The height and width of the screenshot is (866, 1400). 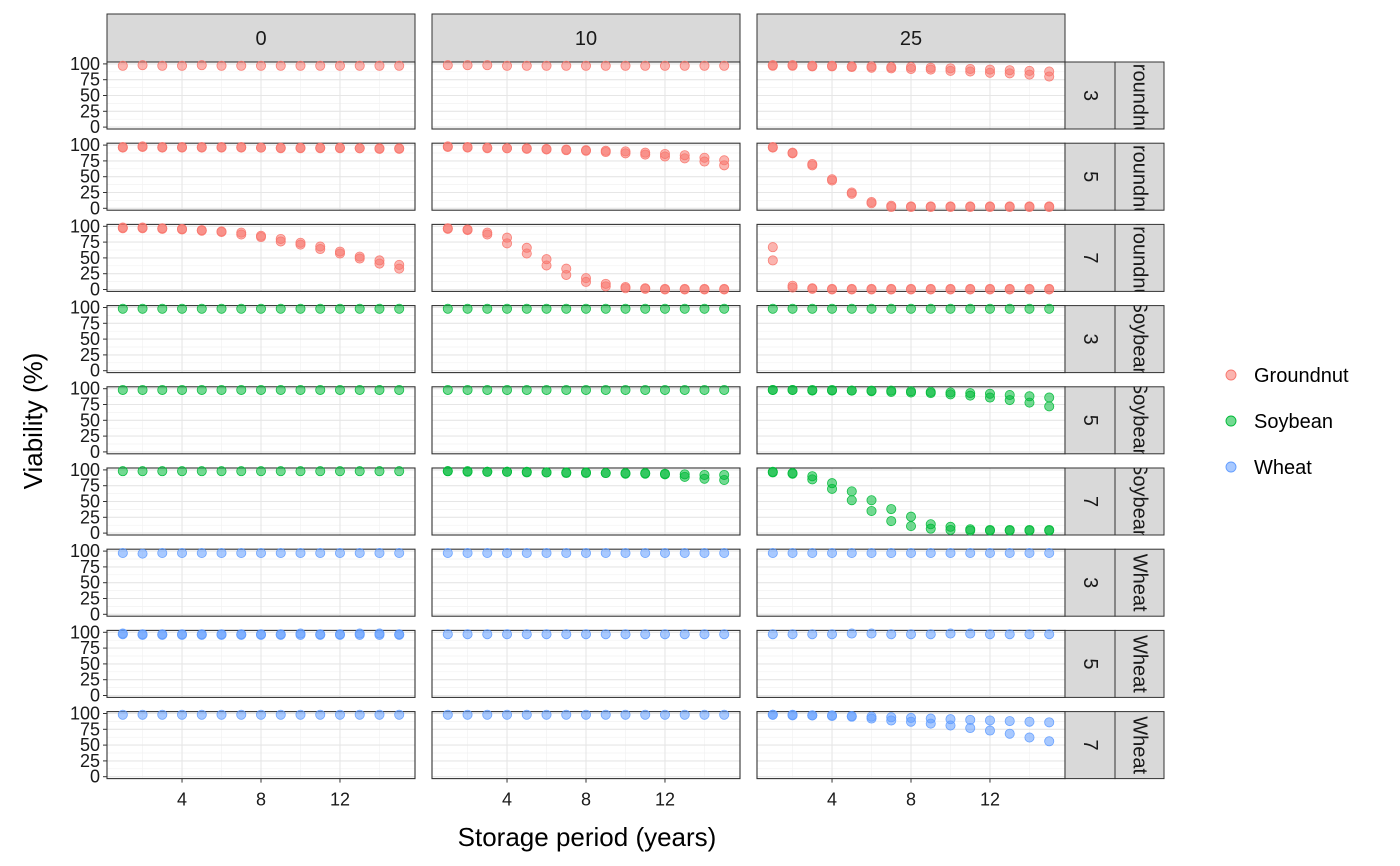 I want to click on y-tick-label: 25, so click(x=90, y=355).